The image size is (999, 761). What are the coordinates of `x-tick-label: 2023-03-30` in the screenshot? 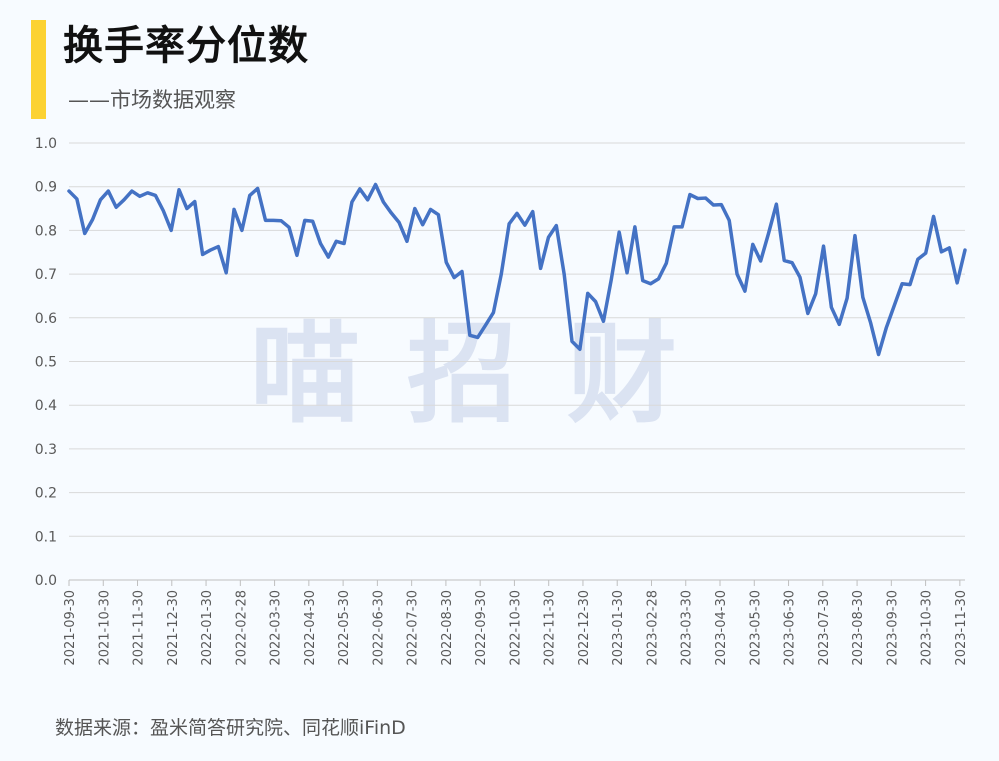 It's located at (687, 628).